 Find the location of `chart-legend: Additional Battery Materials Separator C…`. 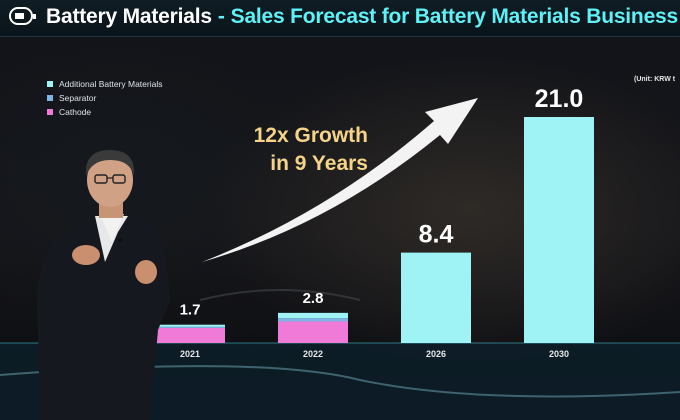

chart-legend: Additional Battery Materials Separator C… is located at coordinates (104, 98).